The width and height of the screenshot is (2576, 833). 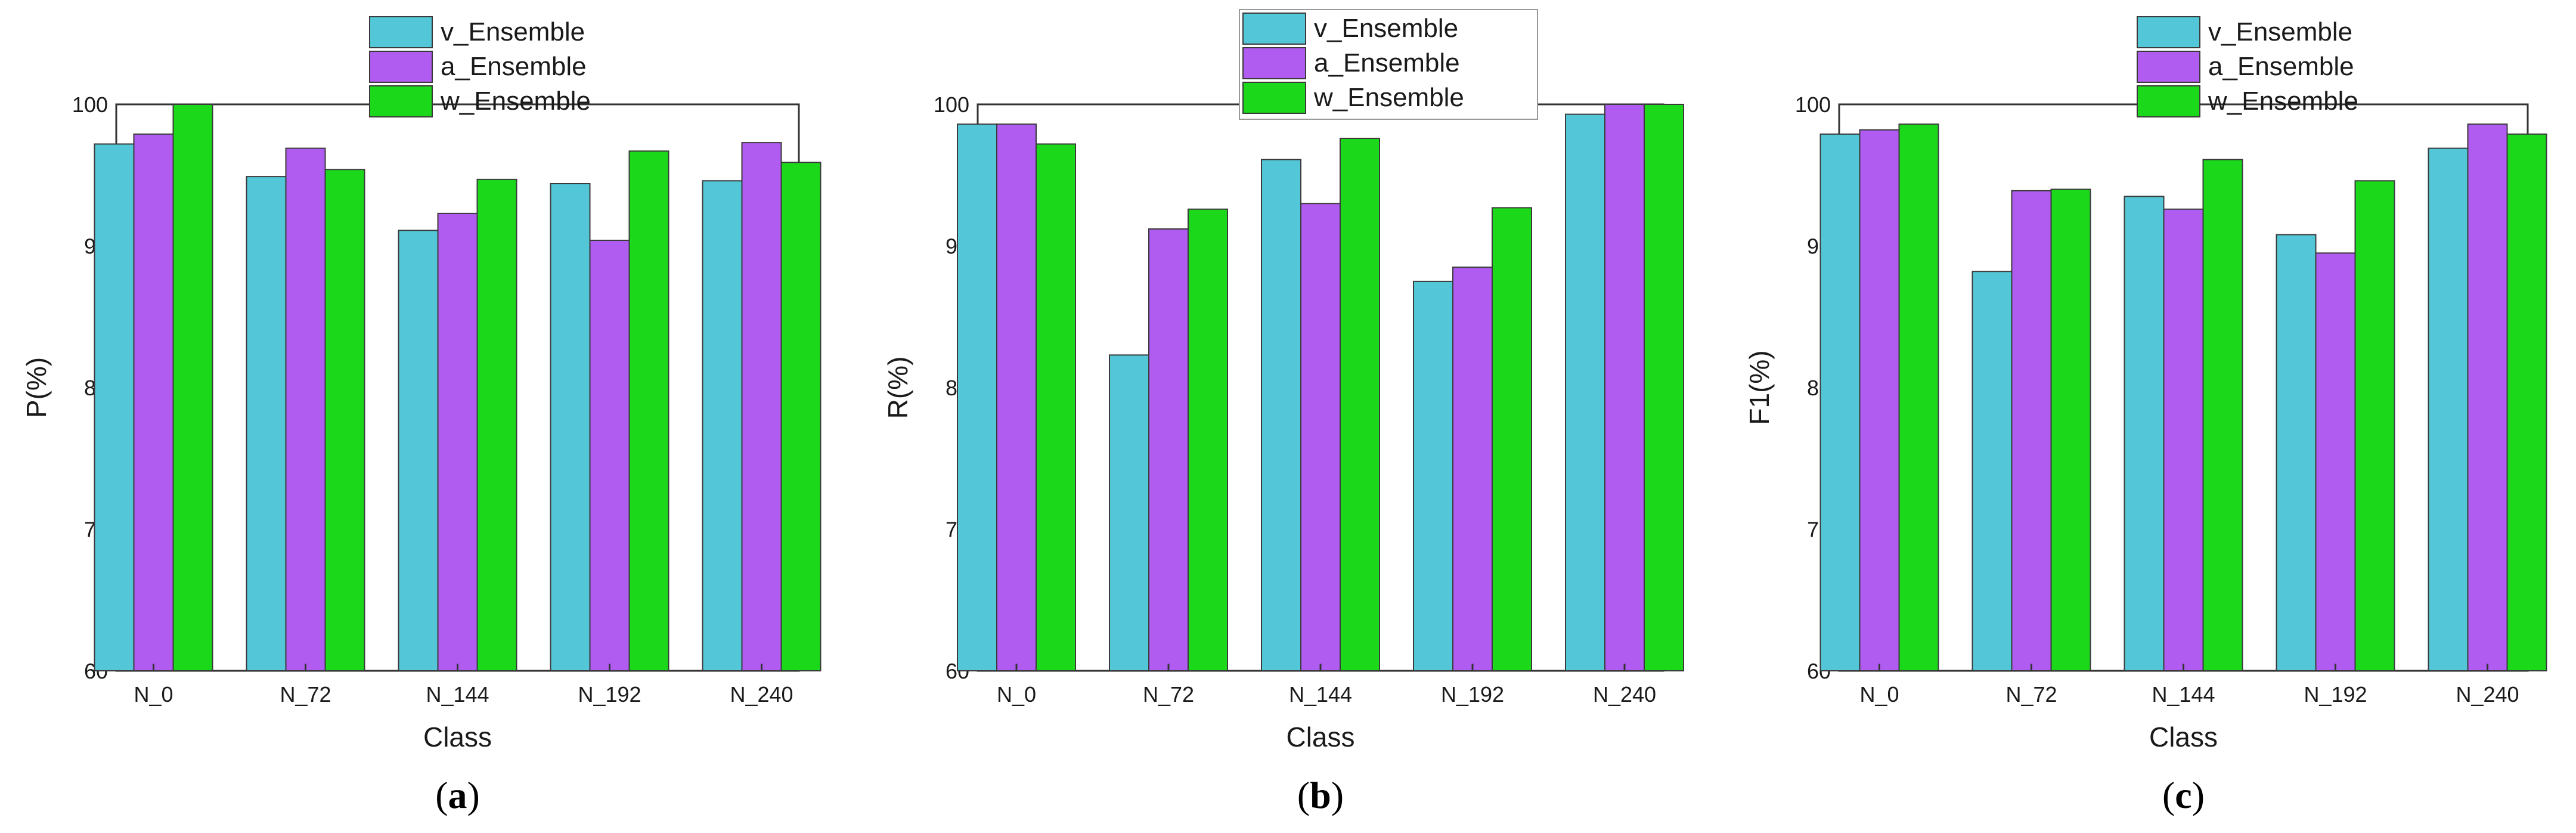 I want to click on panel-label-letter: b, so click(x=1320, y=795).